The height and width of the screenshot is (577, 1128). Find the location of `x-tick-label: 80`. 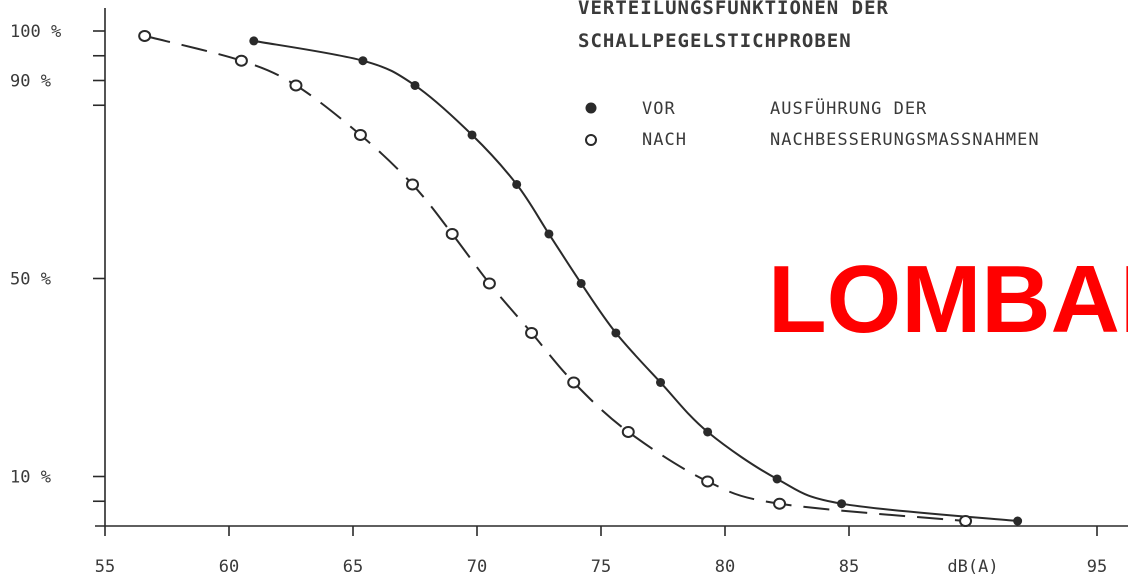

x-tick-label: 80 is located at coordinates (725, 567).